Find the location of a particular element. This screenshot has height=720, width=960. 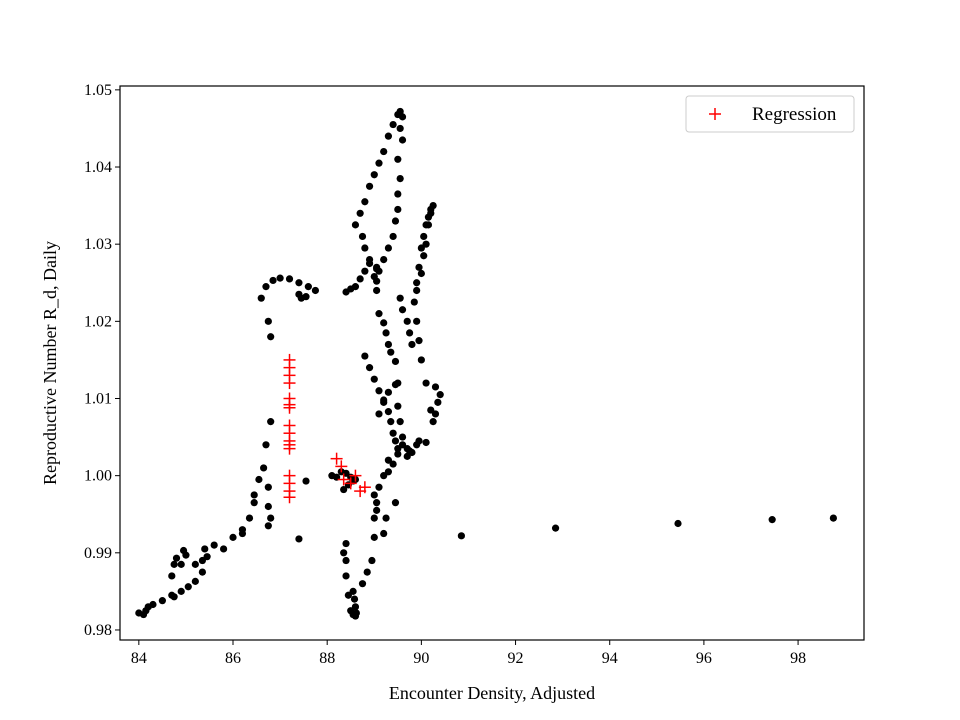

y-tick-label: 1.00 is located at coordinates (98, 476).